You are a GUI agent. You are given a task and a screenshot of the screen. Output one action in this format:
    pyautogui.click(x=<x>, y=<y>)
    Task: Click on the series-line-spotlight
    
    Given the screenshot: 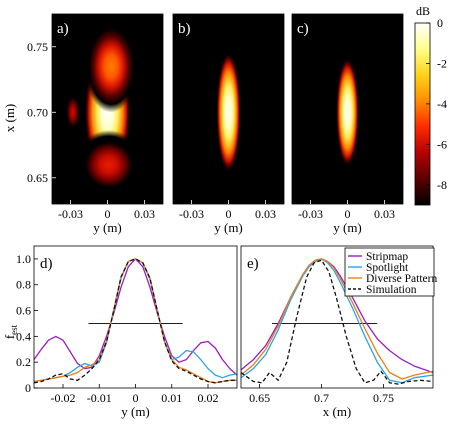 What is the action you would take?
    pyautogui.click(x=337, y=321)
    